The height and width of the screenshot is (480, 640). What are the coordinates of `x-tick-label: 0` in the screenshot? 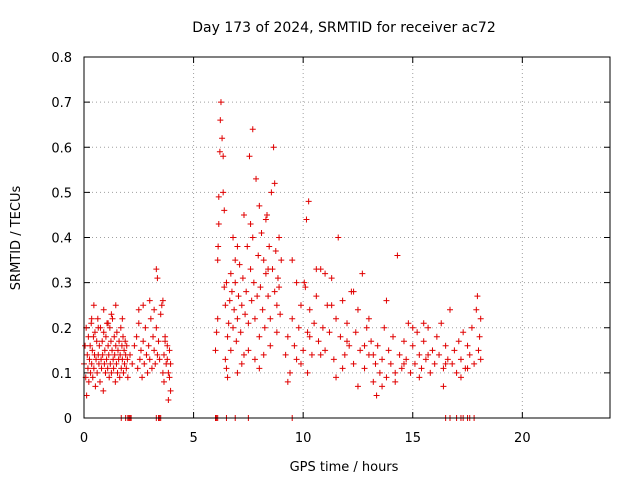 It's located at (84, 438).